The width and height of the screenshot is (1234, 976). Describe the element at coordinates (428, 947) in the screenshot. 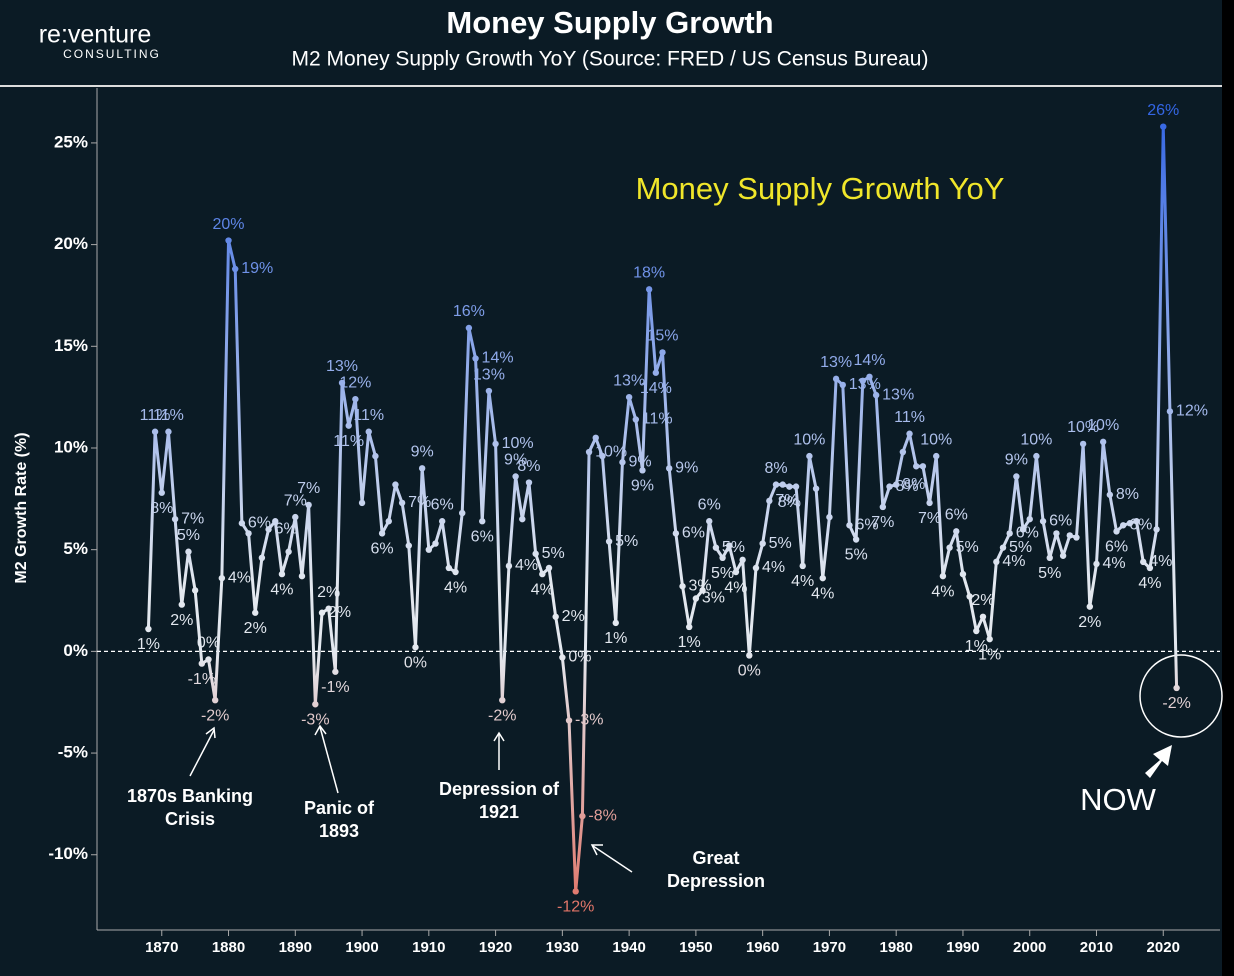

I see `x-tick-label: 1910` at that location.